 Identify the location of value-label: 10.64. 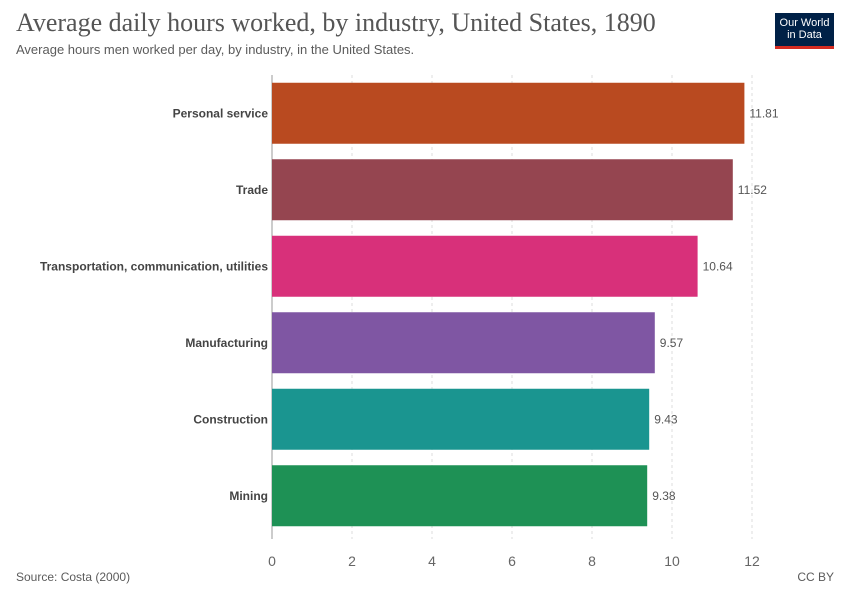
(718, 266).